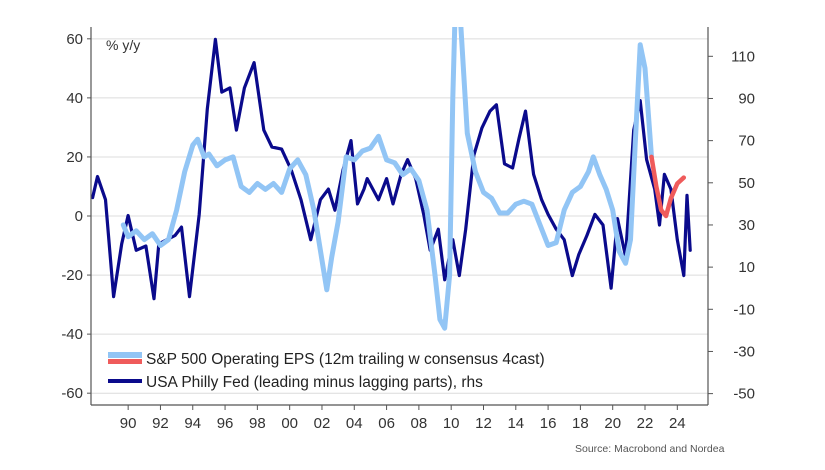  Describe the element at coordinates (668, 186) in the screenshot. I see `eps-forecast-line` at that location.